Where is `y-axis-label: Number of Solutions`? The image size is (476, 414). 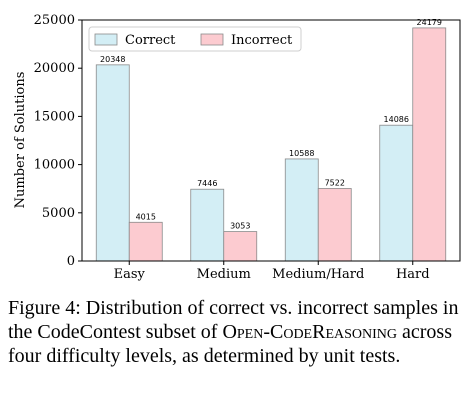 y-axis-label: Number of Solutions is located at coordinates (20, 140).